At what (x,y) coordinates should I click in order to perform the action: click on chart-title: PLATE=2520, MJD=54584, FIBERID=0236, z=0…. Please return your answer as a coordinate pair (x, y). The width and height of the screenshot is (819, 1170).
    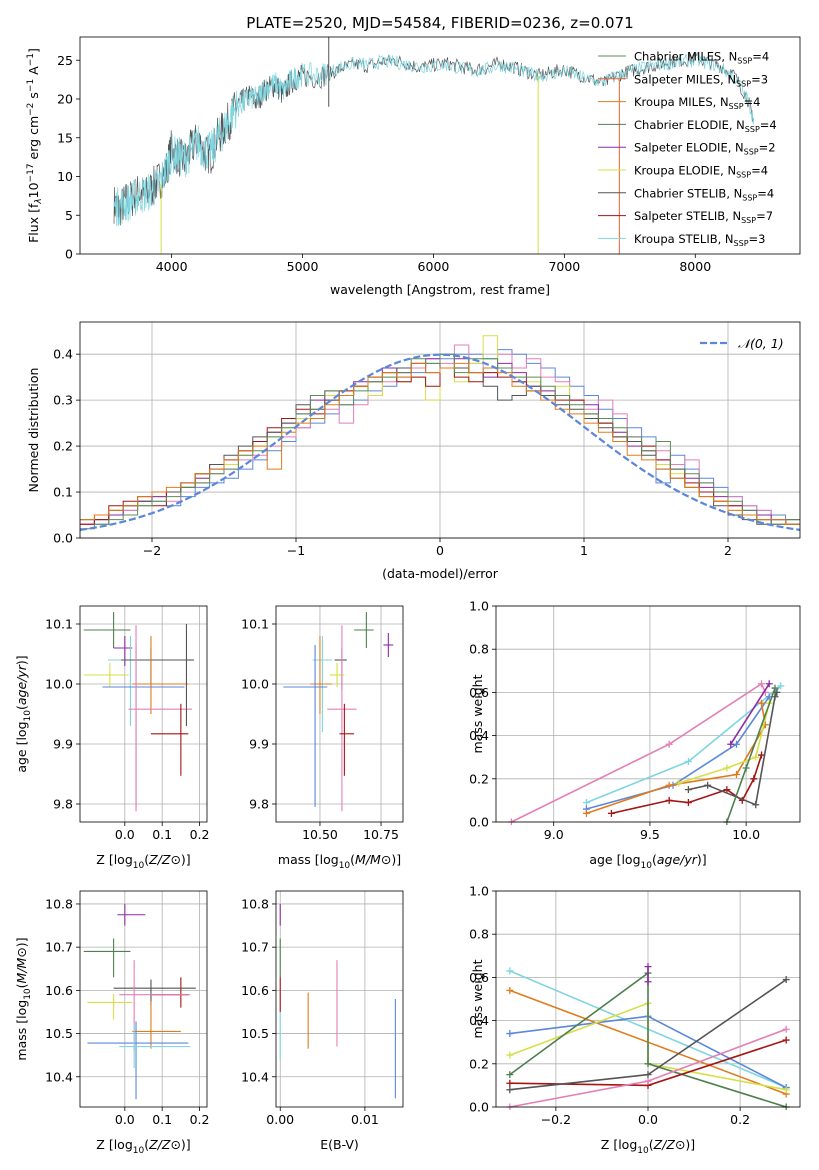
    Looking at the image, I should click on (439, 23).